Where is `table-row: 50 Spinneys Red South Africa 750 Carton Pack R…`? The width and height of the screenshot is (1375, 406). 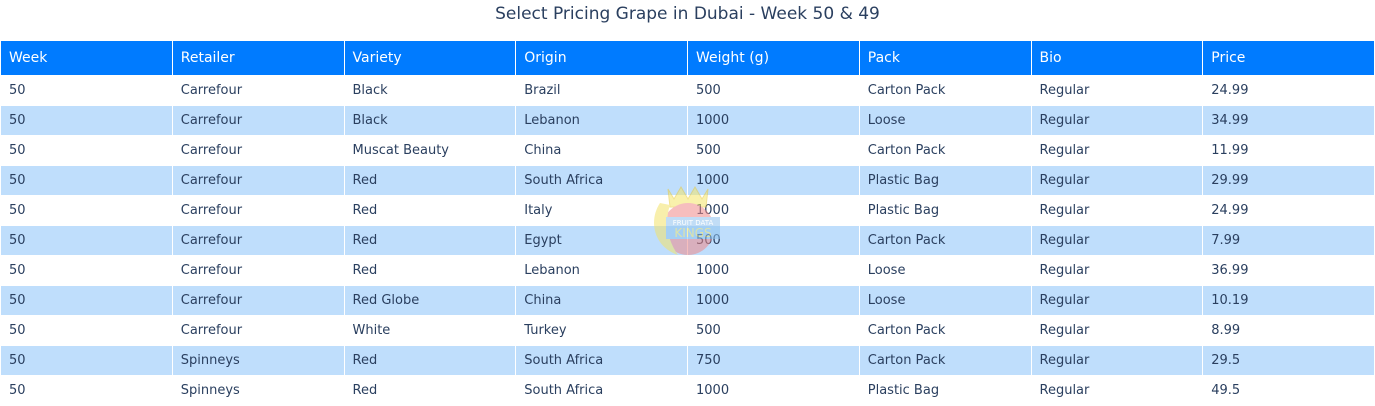
table-row: 50 Spinneys Red South Africa 750 Carton Pack R… is located at coordinates (687, 360).